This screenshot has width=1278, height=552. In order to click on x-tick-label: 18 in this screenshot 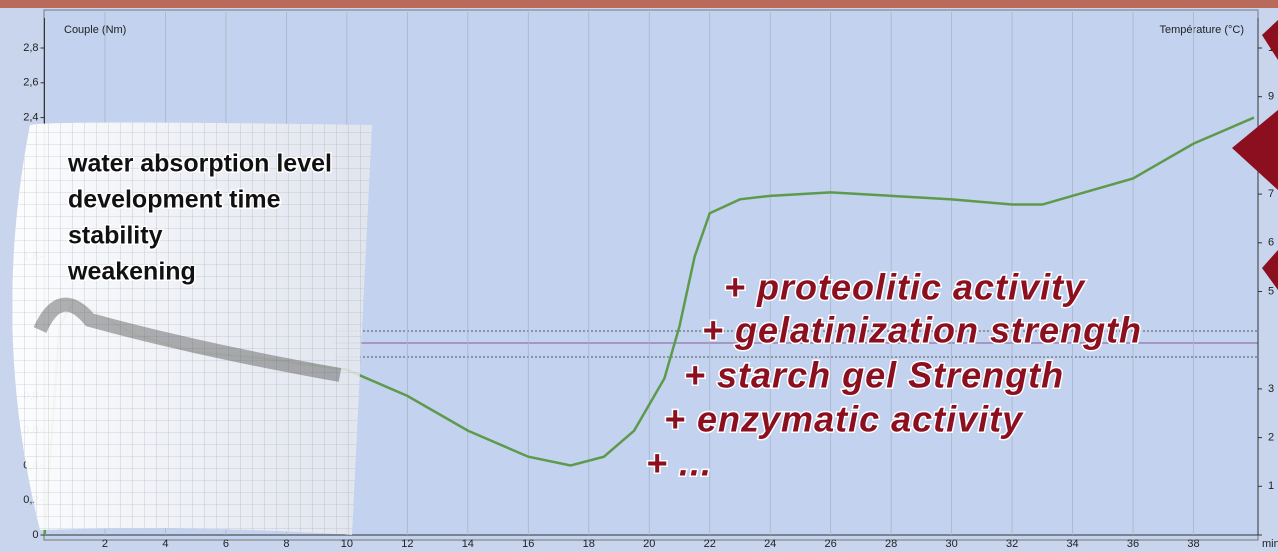, I will do `click(589, 544)`.